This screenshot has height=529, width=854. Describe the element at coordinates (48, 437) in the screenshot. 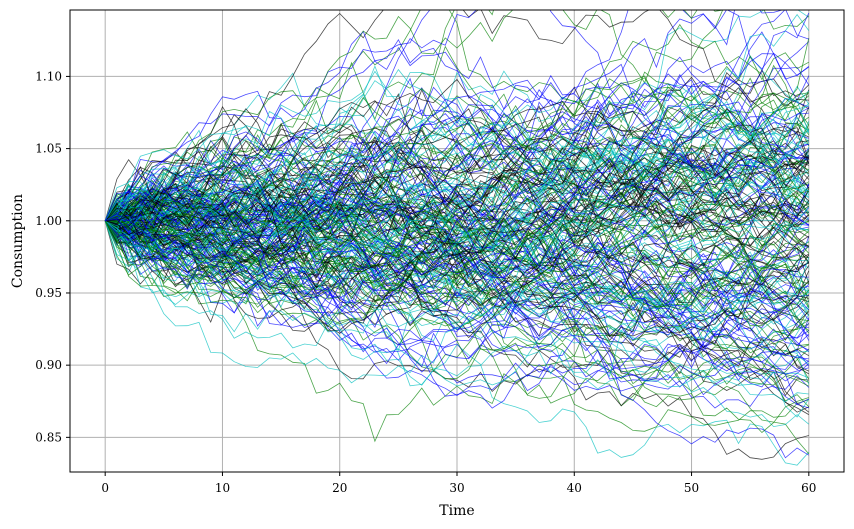

I see `y-tick-label: 0.85` at that location.